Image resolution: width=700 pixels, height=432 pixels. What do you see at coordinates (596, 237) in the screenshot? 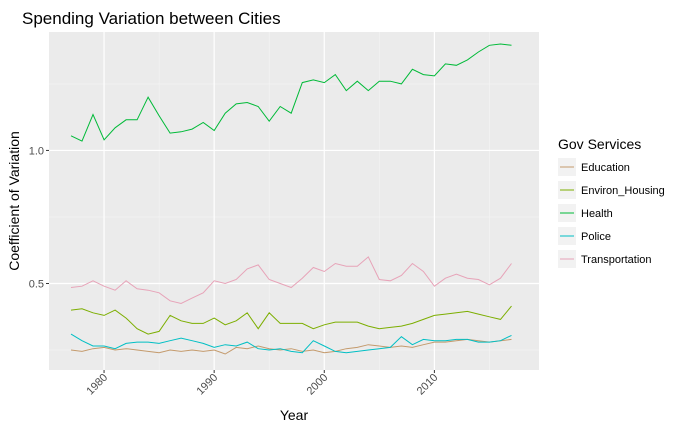
I see `legend-label: Police` at bounding box center [596, 237].